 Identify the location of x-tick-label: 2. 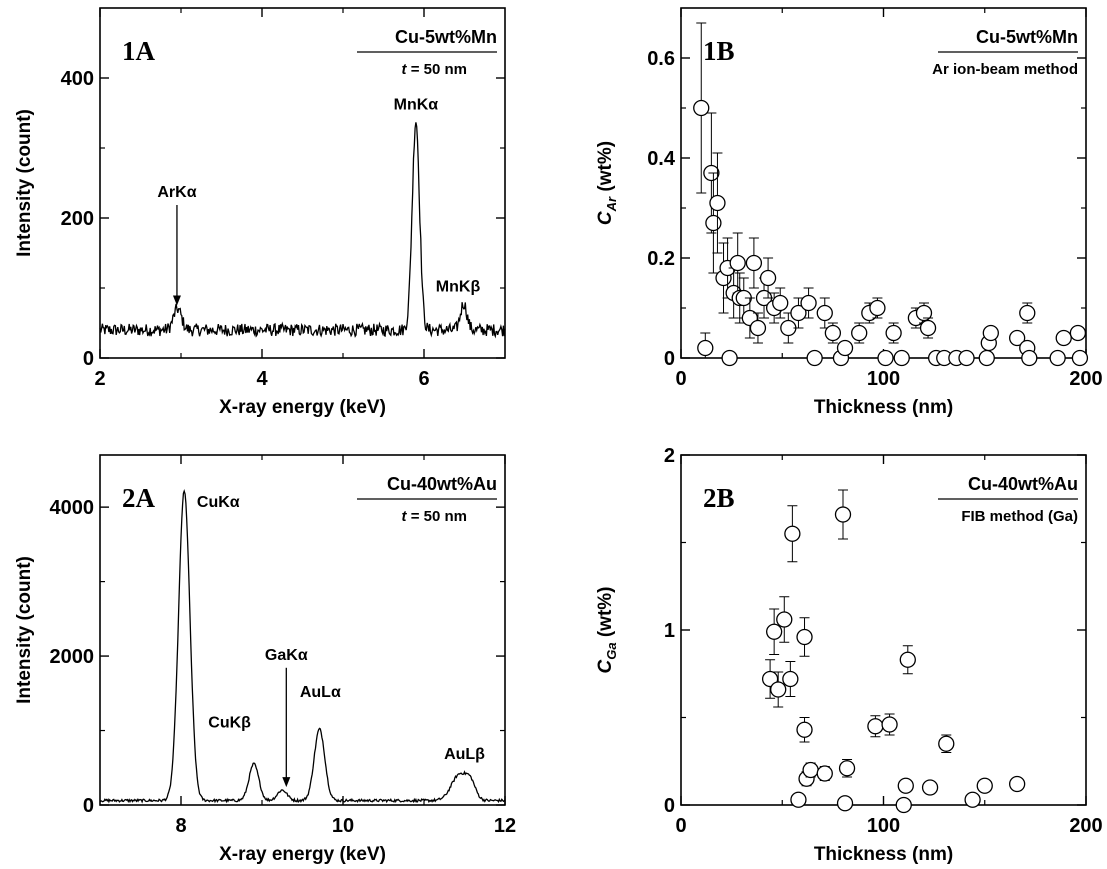
(99, 379).